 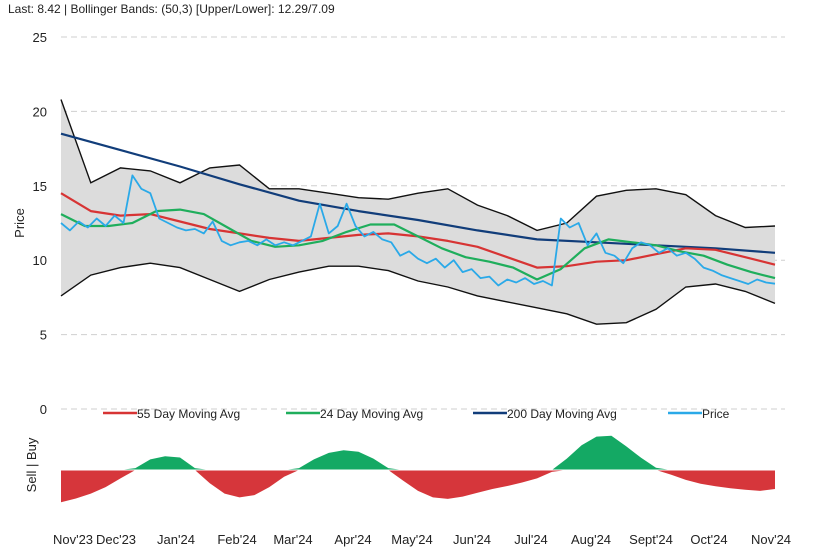 What do you see at coordinates (472, 539) in the screenshot?
I see `x-tick-label-7: Jun'24` at bounding box center [472, 539].